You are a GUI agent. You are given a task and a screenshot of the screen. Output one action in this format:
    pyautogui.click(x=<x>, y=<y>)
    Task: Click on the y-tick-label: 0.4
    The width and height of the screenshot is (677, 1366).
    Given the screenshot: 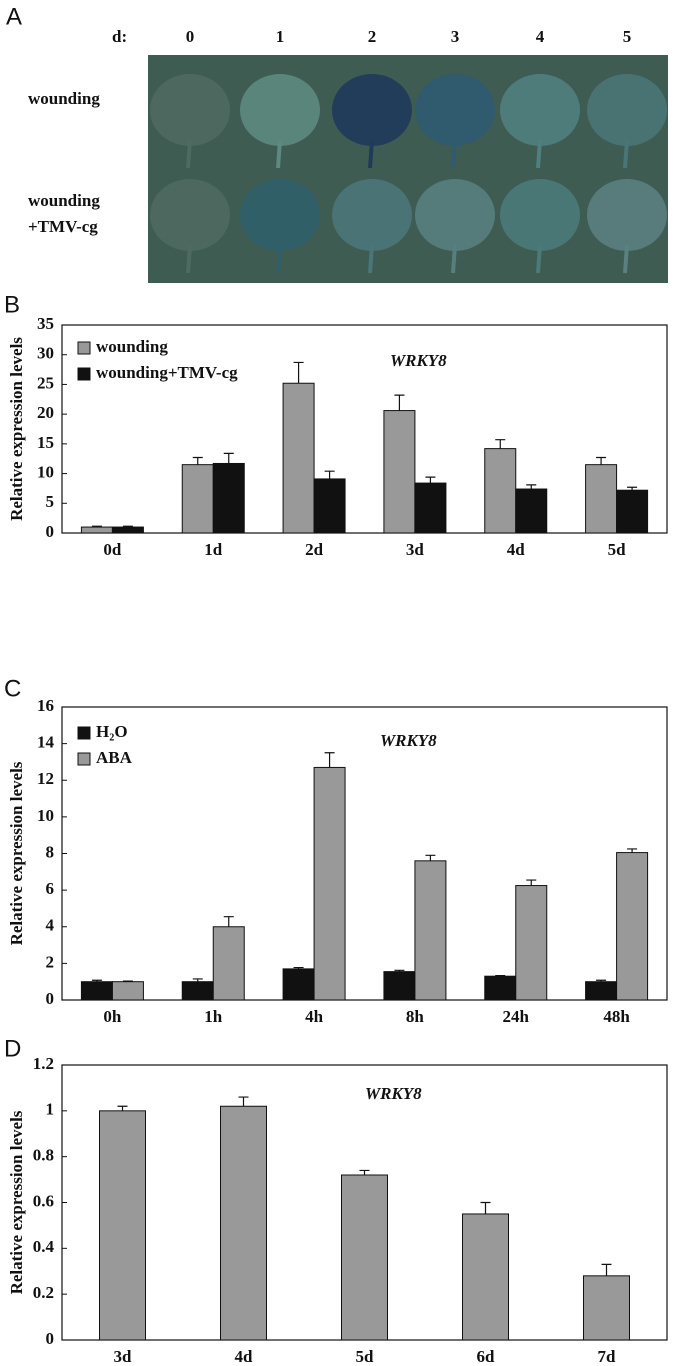 What is the action you would take?
    pyautogui.click(x=44, y=1246)
    